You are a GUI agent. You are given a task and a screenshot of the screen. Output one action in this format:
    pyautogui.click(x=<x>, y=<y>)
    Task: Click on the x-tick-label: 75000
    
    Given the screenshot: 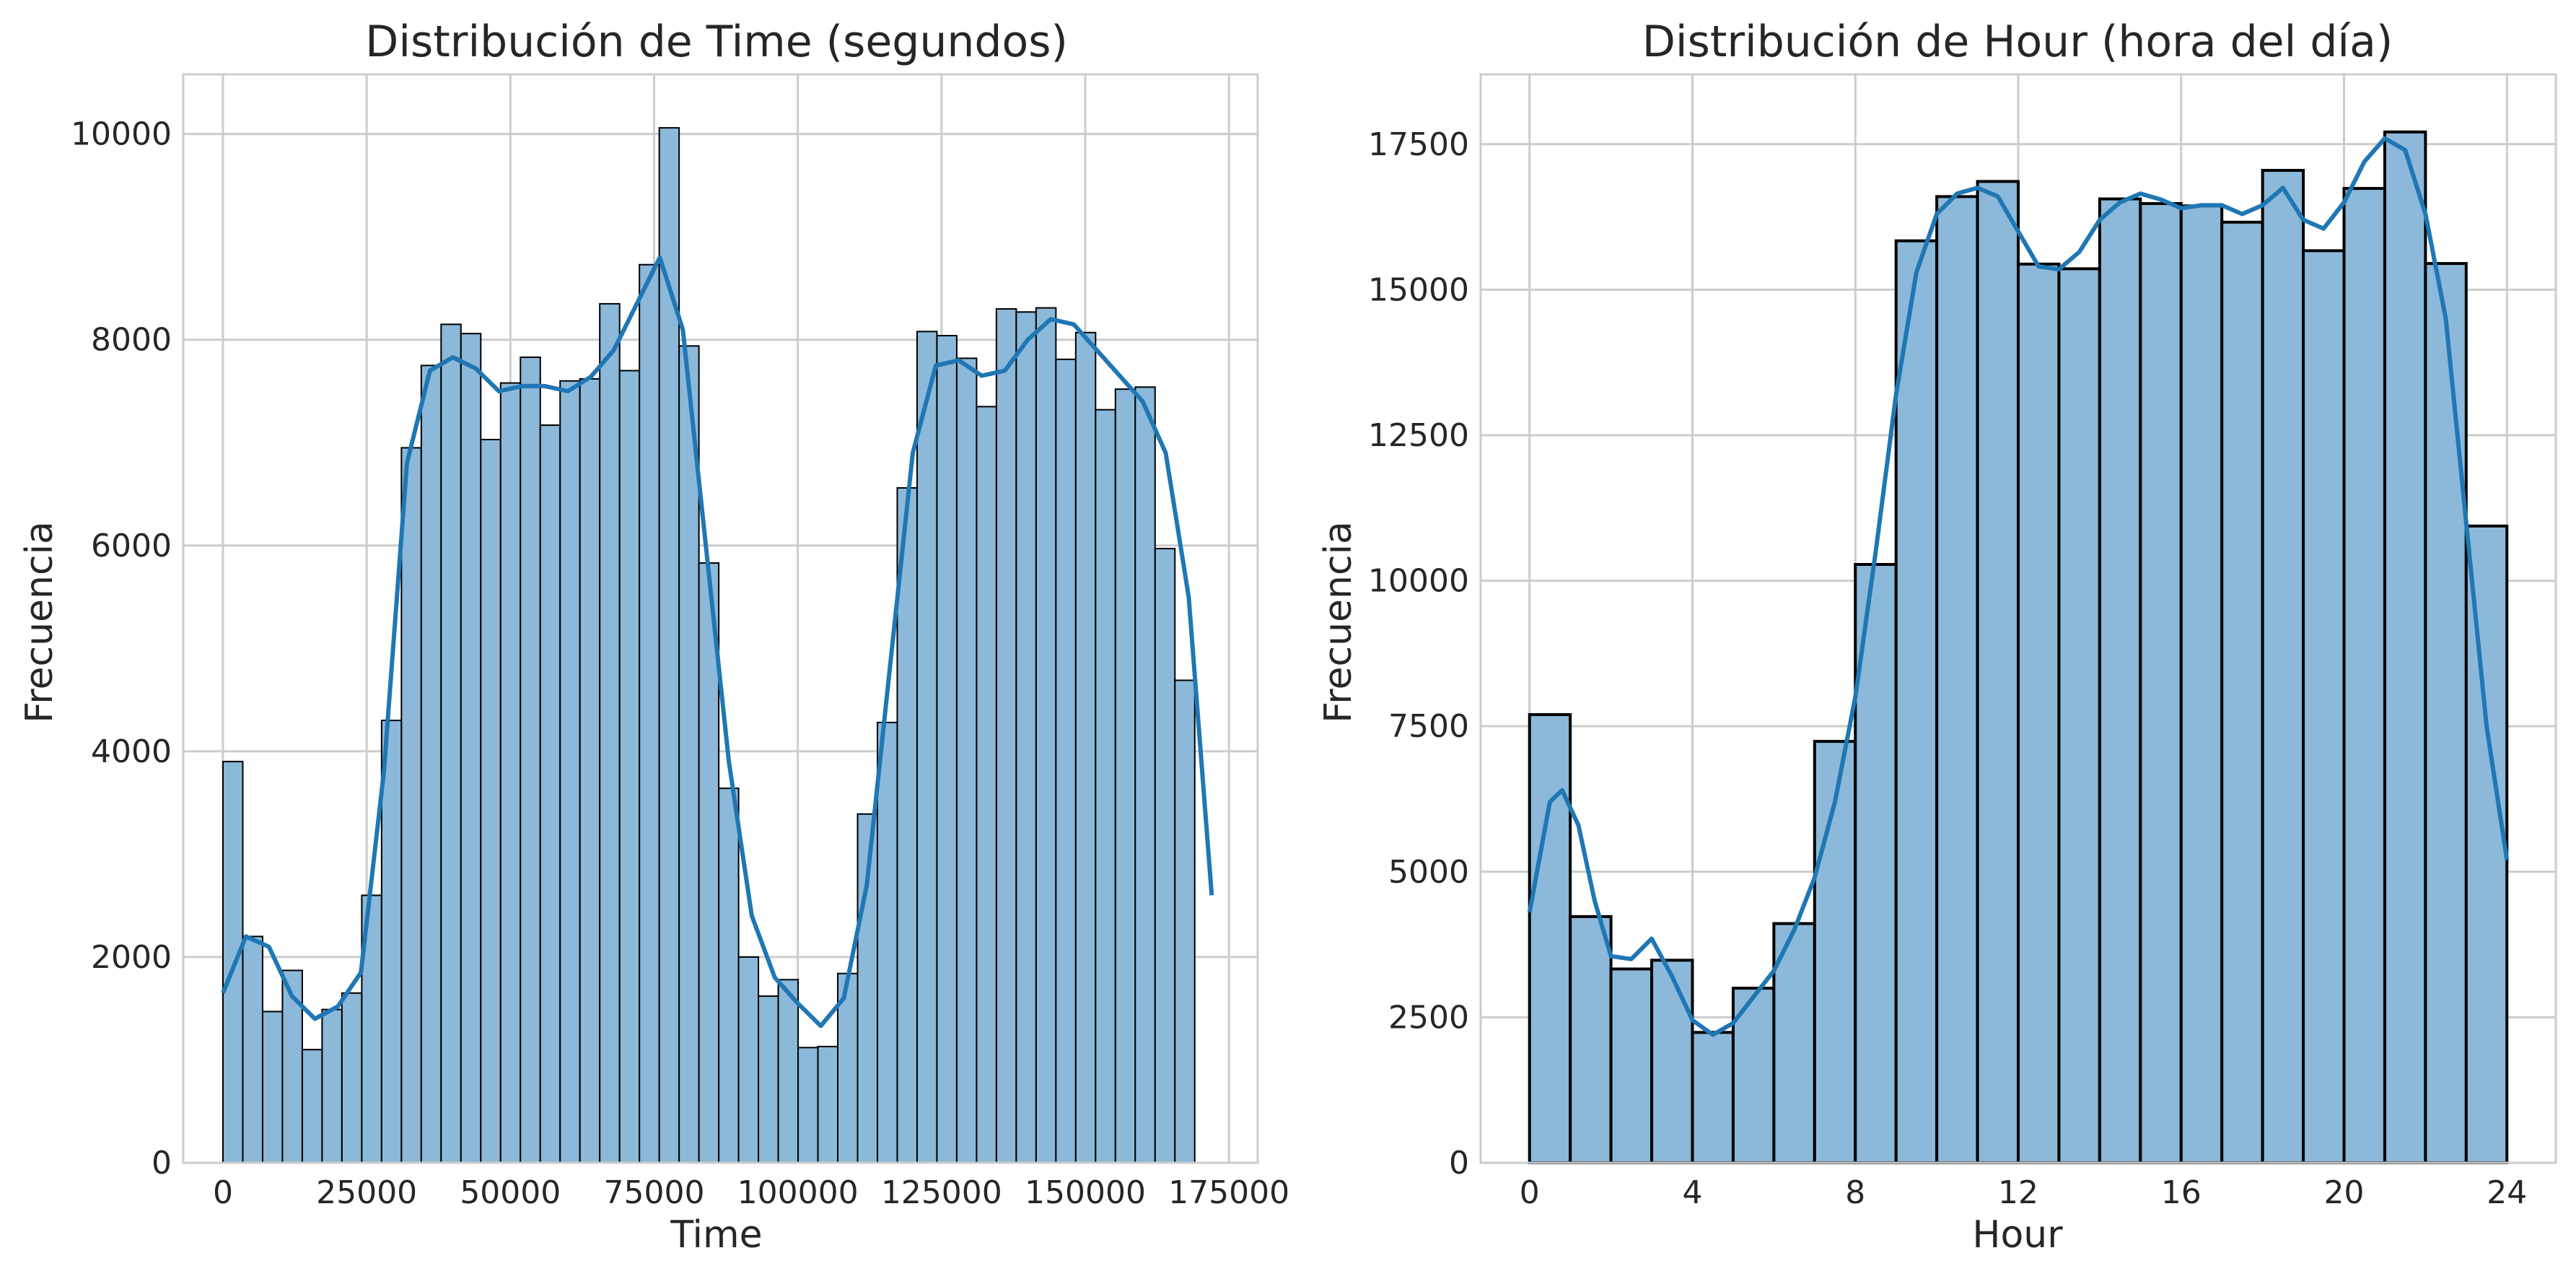 What is the action you would take?
    pyautogui.click(x=653, y=1192)
    